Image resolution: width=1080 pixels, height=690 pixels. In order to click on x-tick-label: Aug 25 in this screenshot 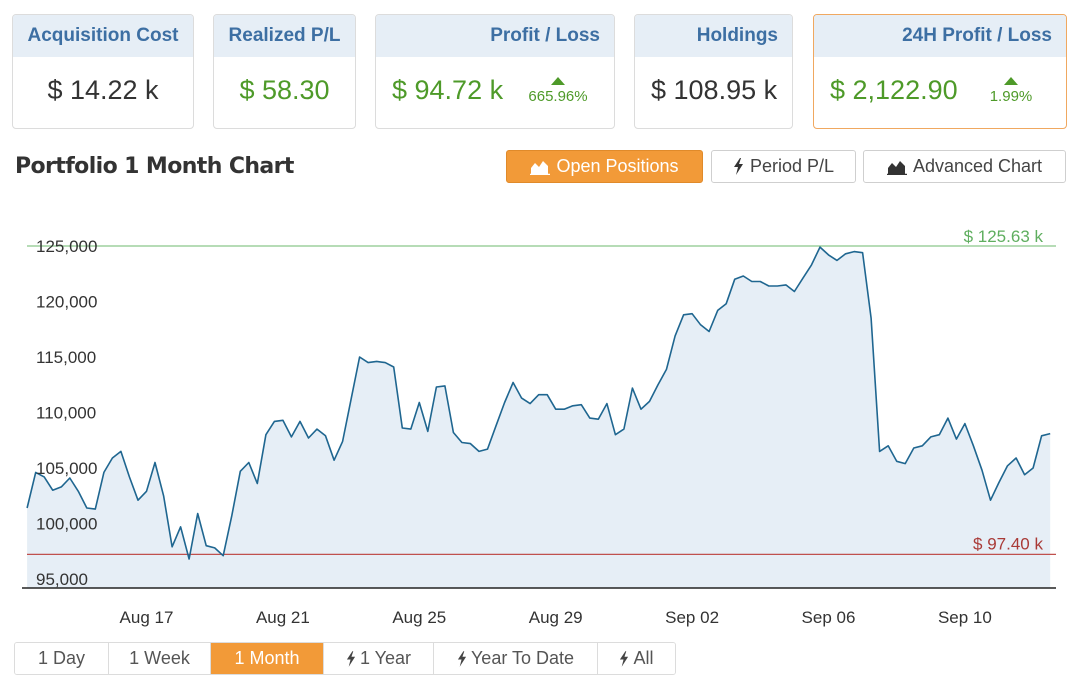, I will do `click(419, 617)`.